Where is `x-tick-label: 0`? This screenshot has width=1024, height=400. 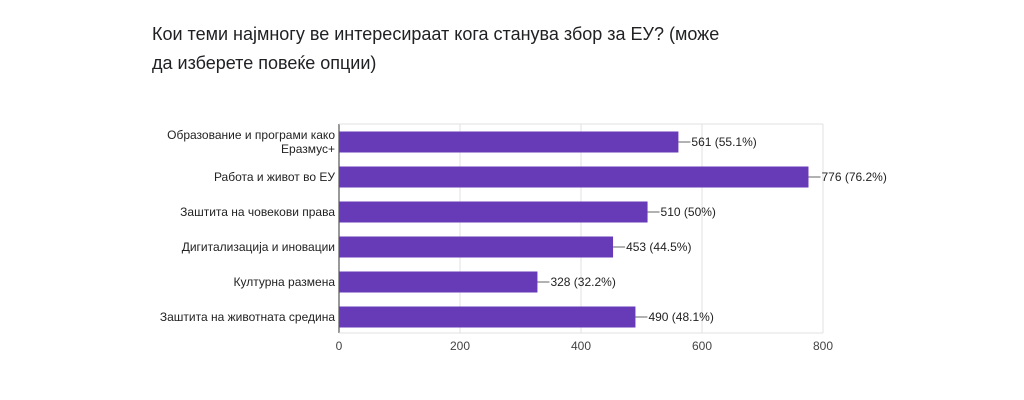 x-tick-label: 0 is located at coordinates (339, 346).